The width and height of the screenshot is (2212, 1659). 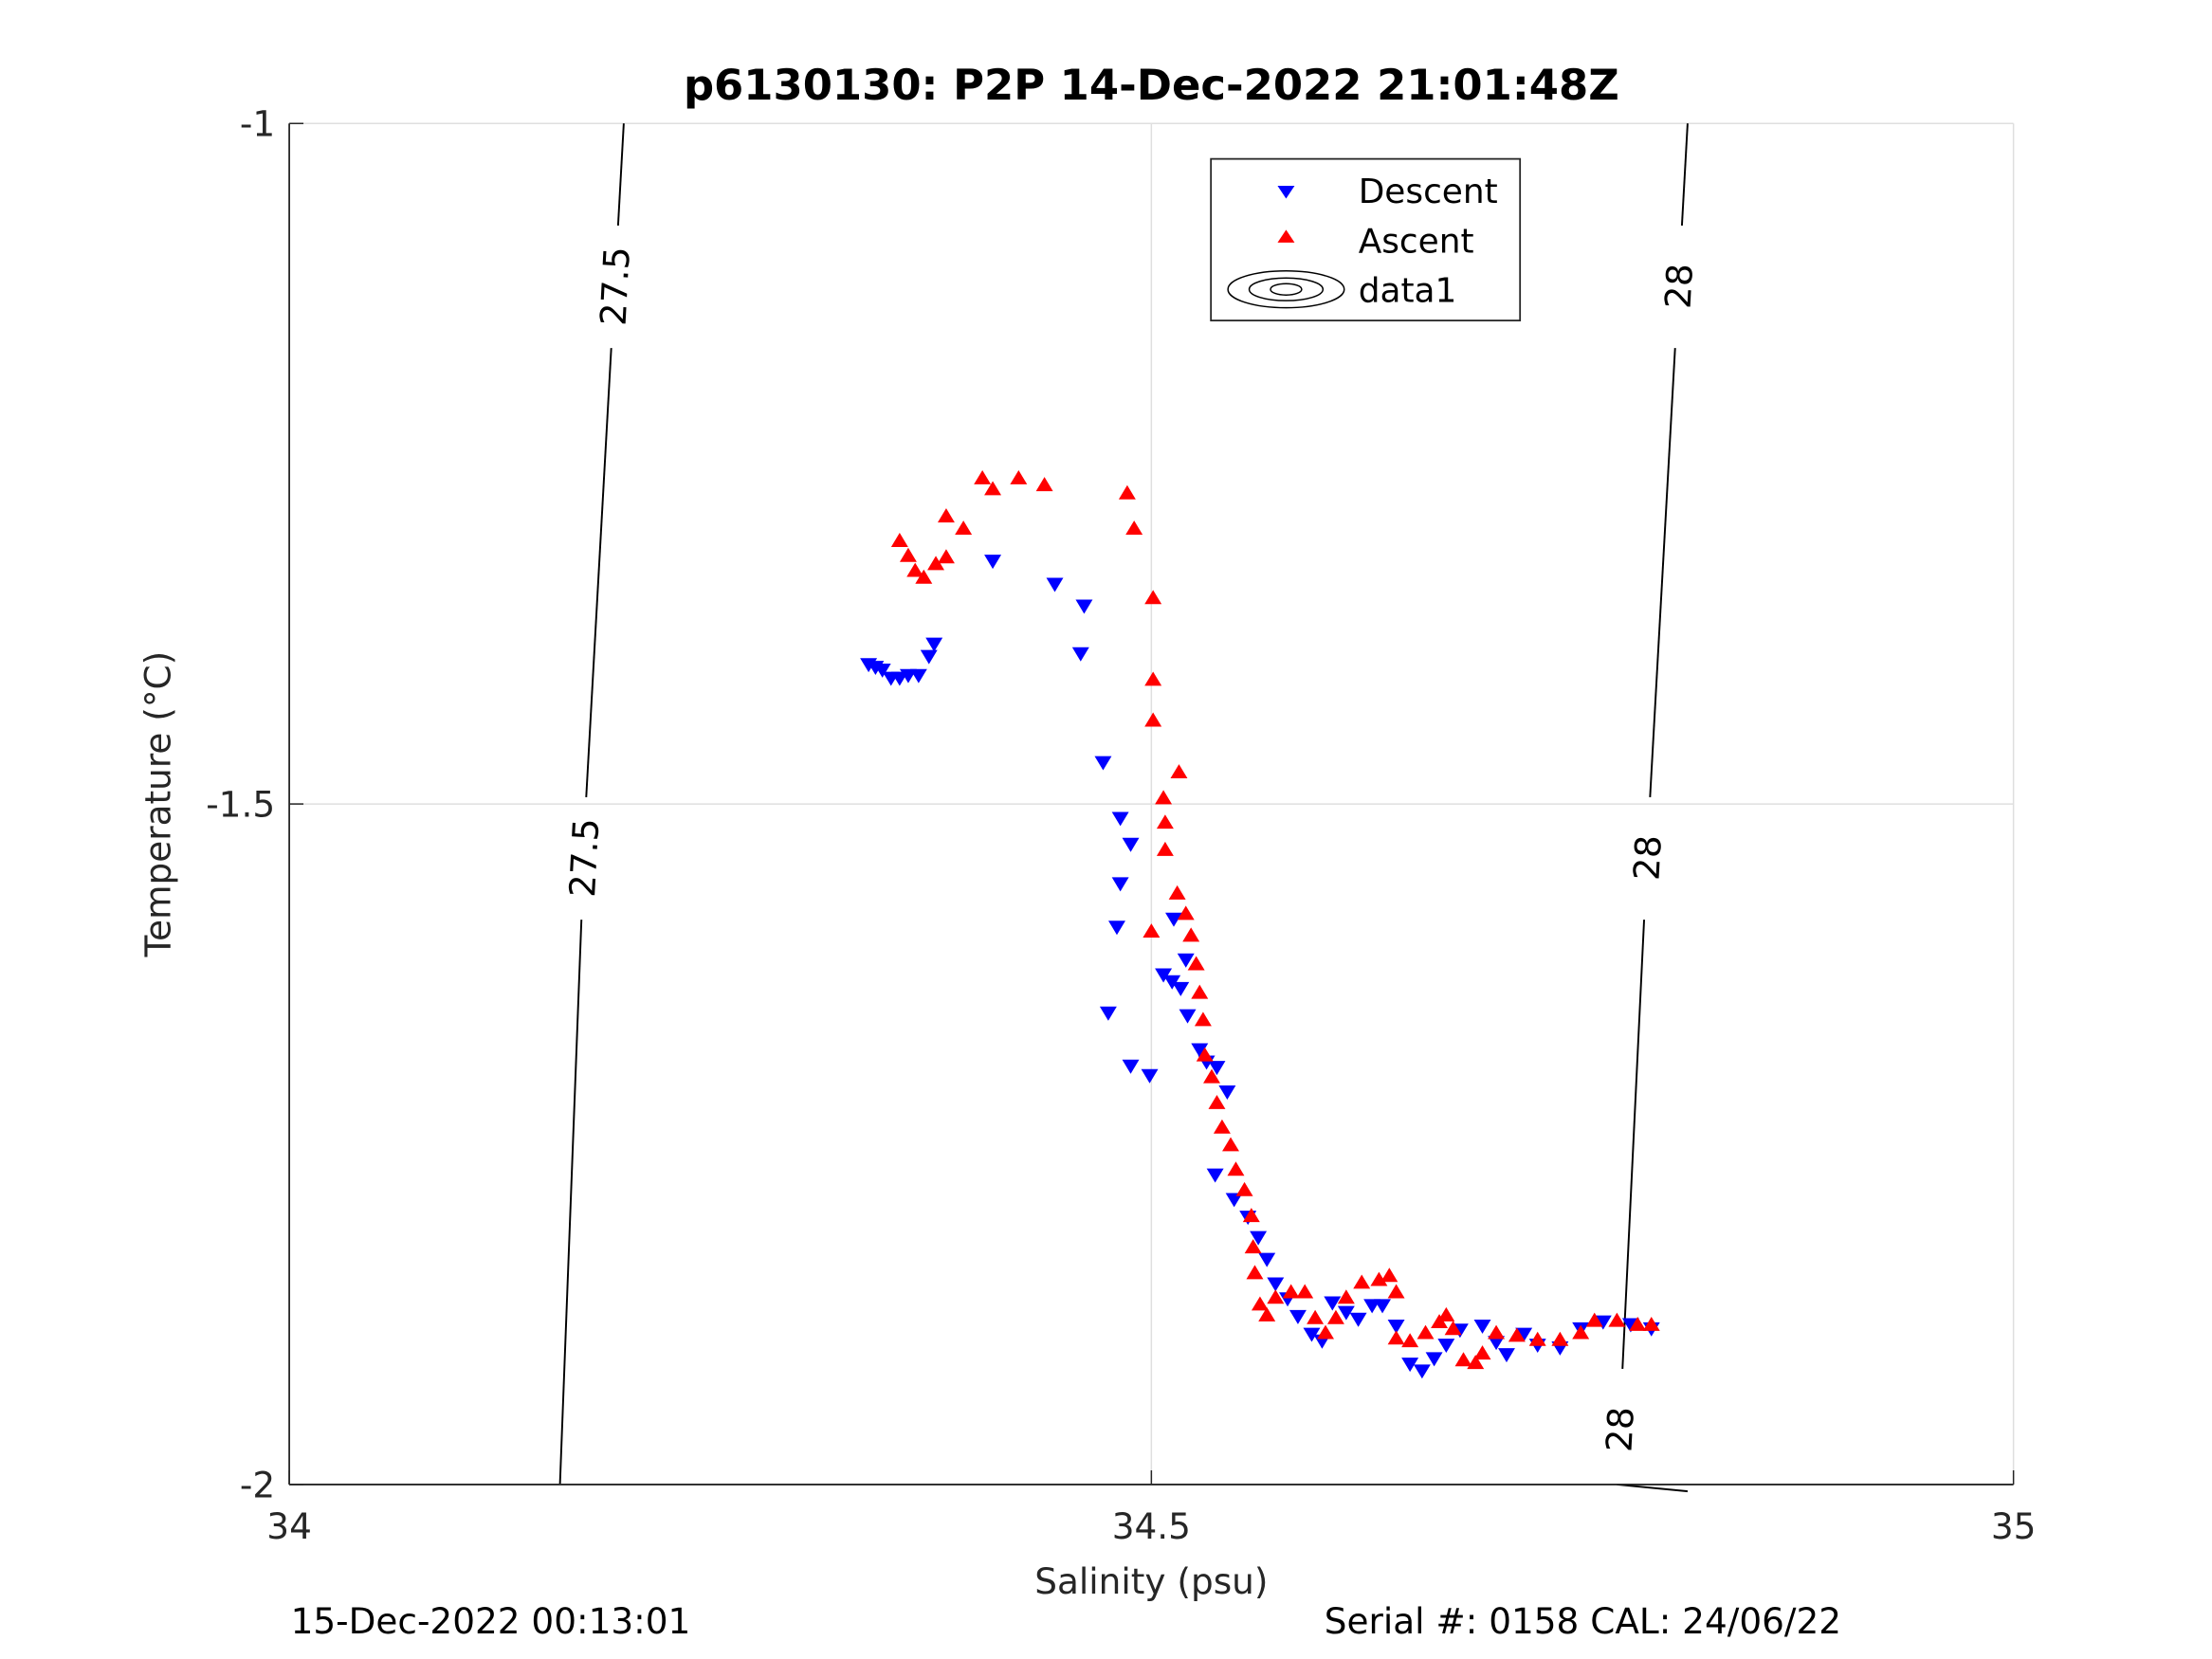 I want to click on legend-data1-label: data1, so click(x=1408, y=291).